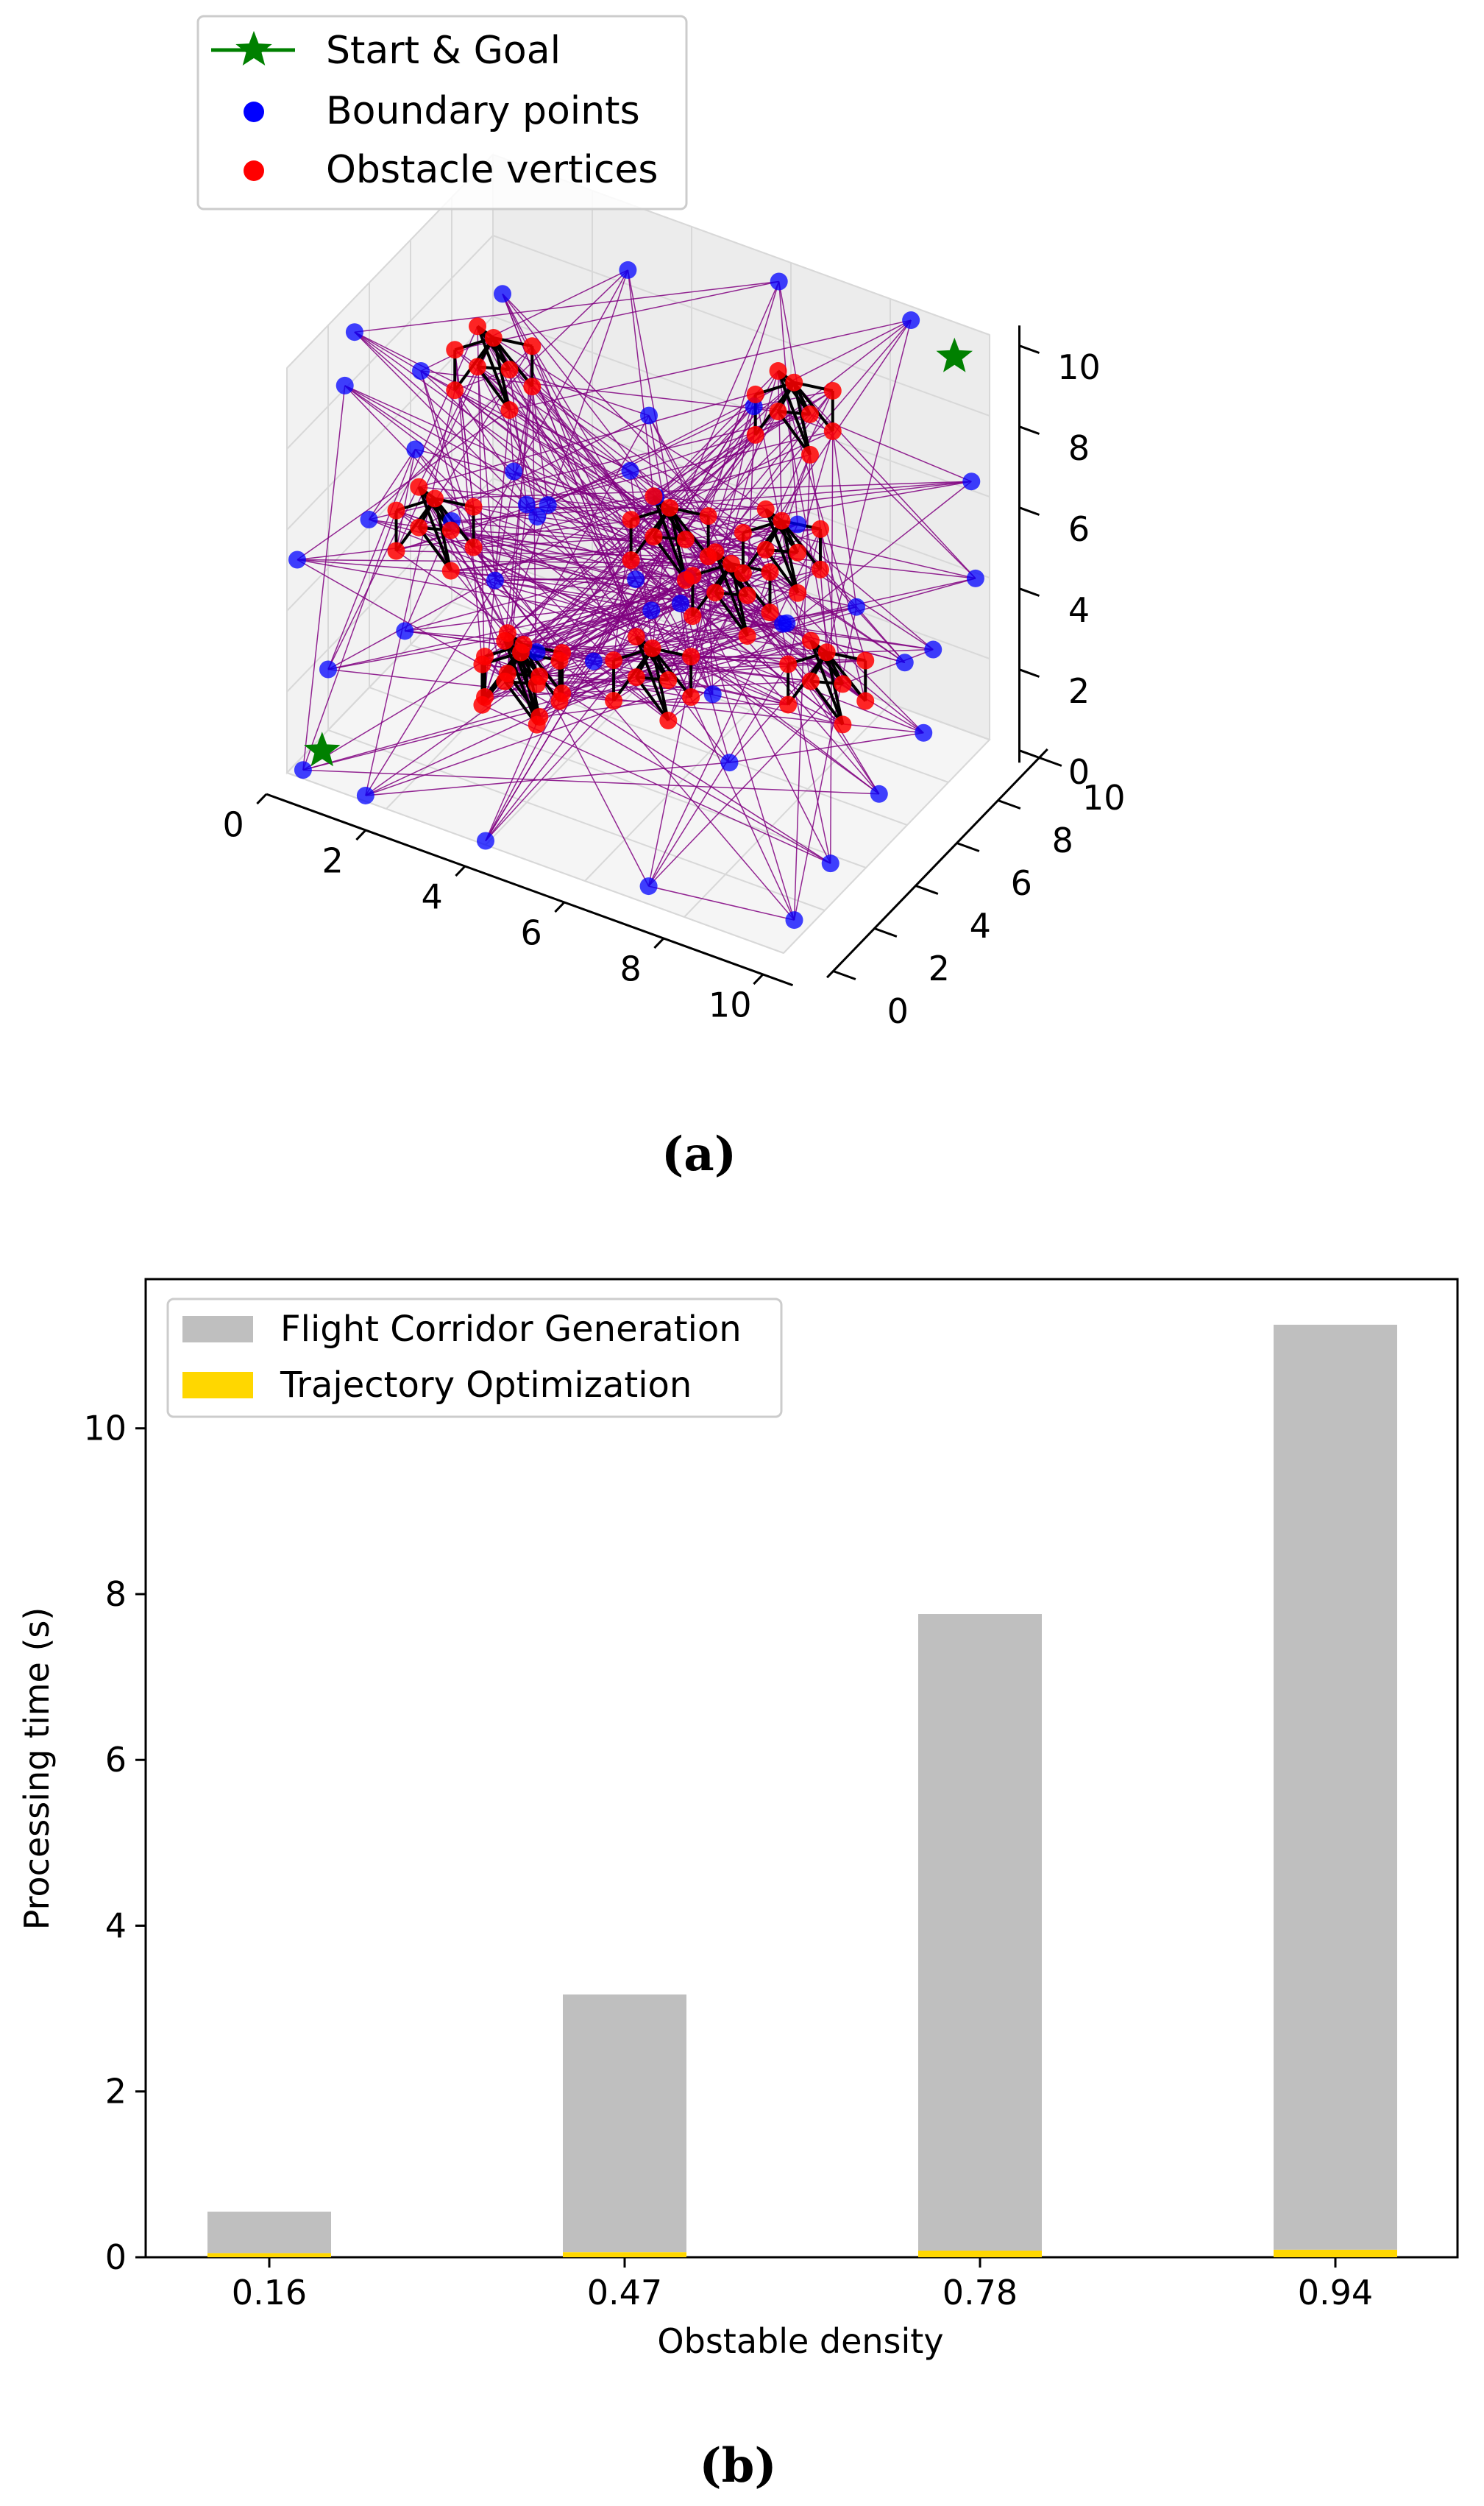  Describe the element at coordinates (254, 171) in the screenshot. I see `legend-obstacle-dot` at that location.